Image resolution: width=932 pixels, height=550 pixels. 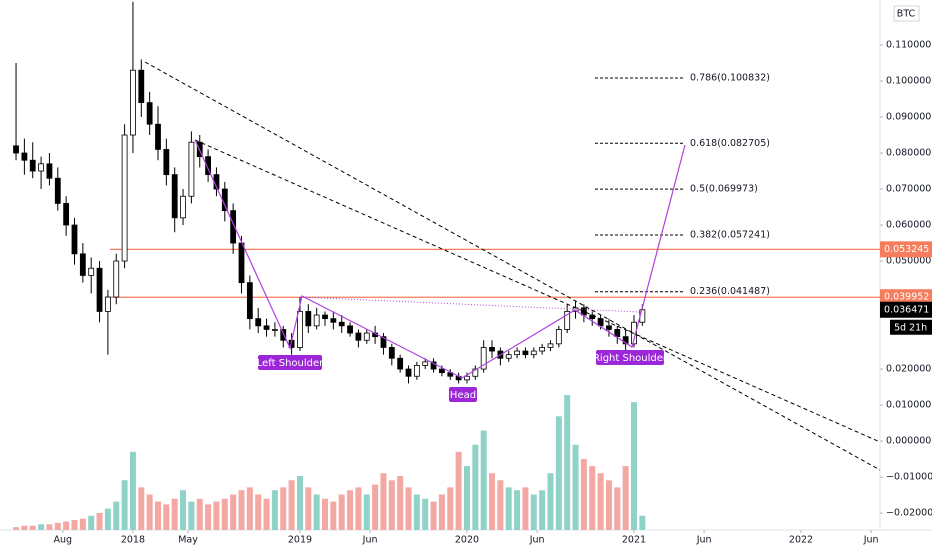 I want to click on y-tick-label: 0.110000, so click(x=908, y=45).